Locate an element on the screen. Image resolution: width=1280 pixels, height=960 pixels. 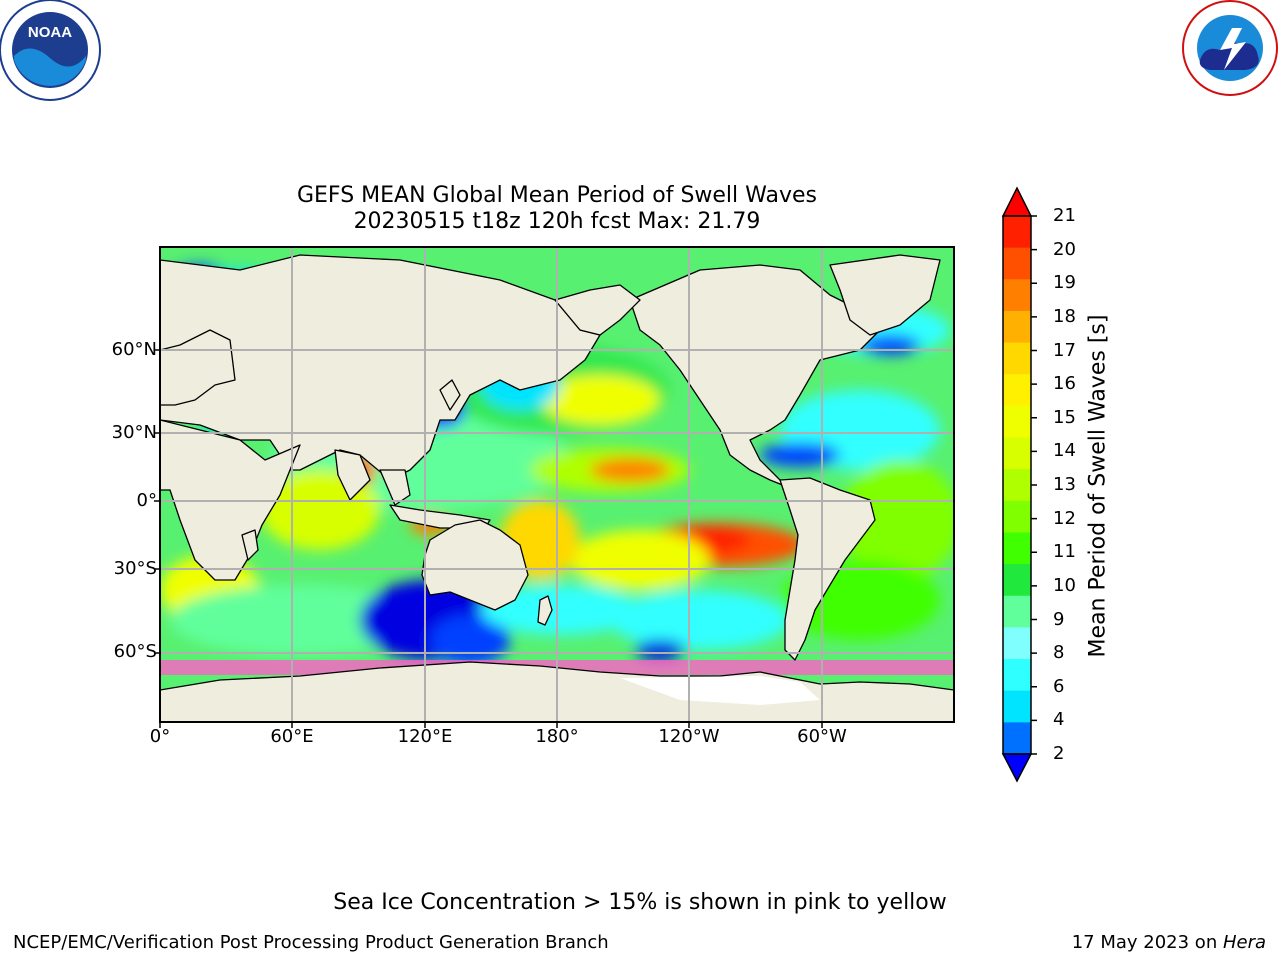
alaska is located at coordinates (597, 310).